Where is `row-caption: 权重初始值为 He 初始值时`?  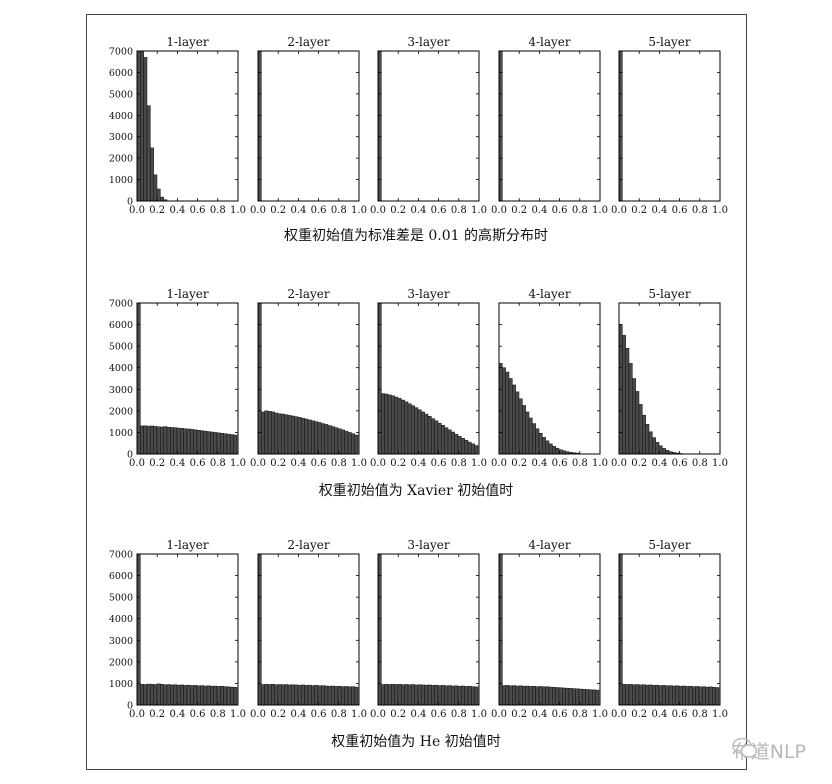 row-caption: 权重初始值为 He 初始值时 is located at coordinates (415, 741).